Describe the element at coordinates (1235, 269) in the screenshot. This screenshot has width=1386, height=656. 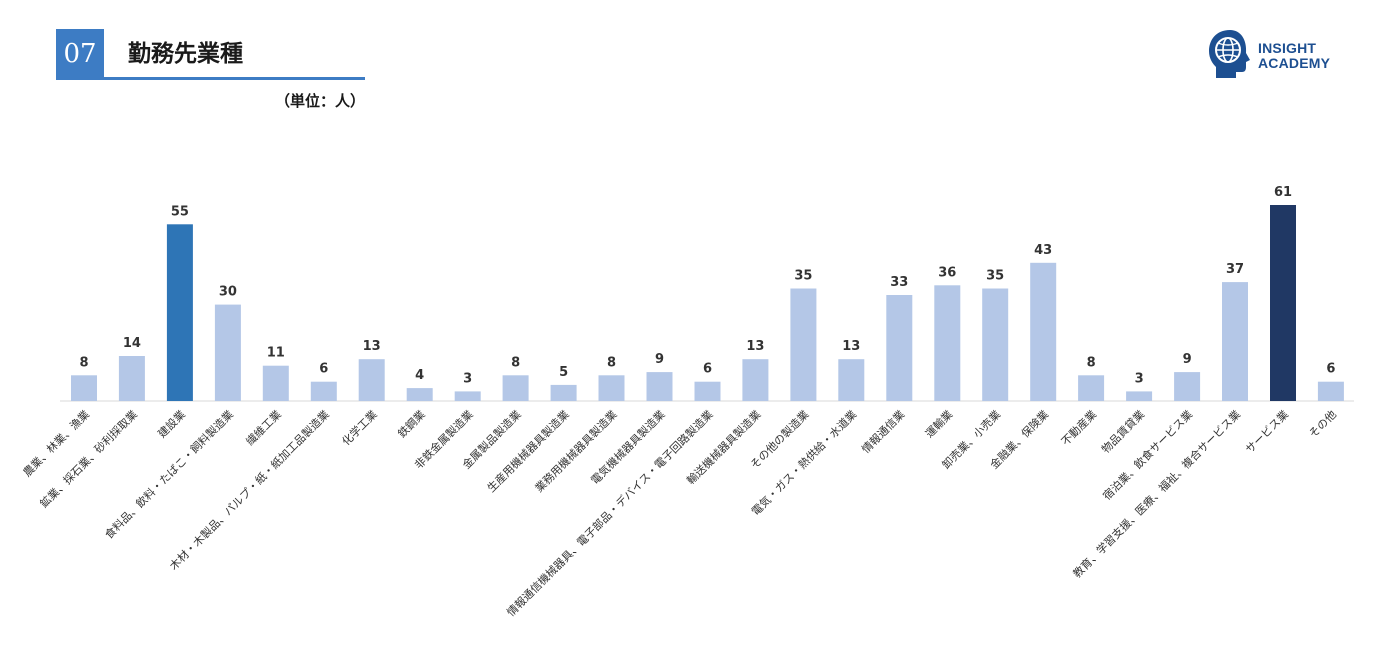
I see `data-label: 37` at that location.